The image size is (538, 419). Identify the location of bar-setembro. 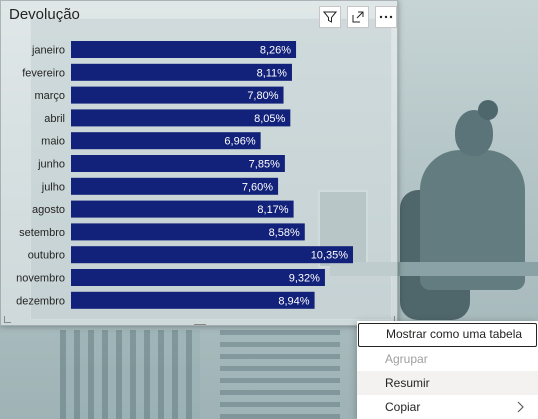
(188, 232).